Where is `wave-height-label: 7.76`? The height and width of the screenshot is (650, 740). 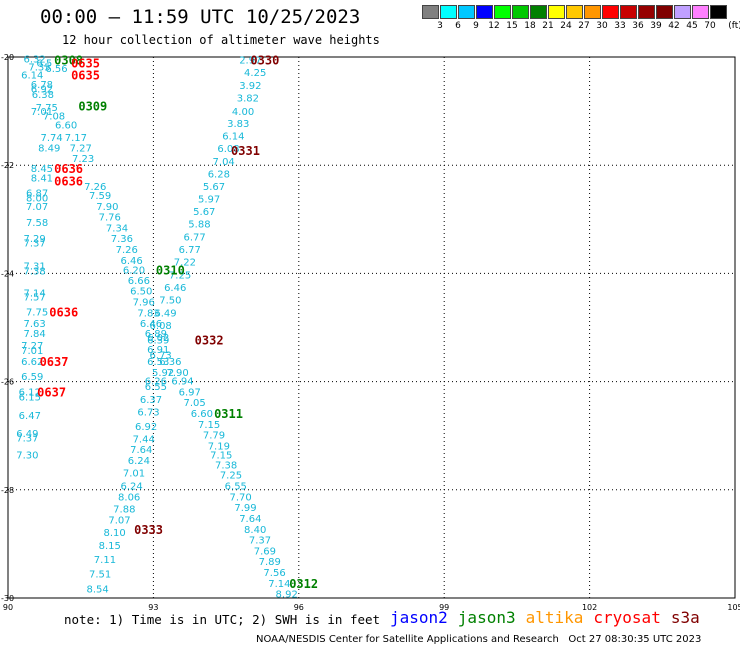
wave-height-label: 7.76 is located at coordinates (110, 218).